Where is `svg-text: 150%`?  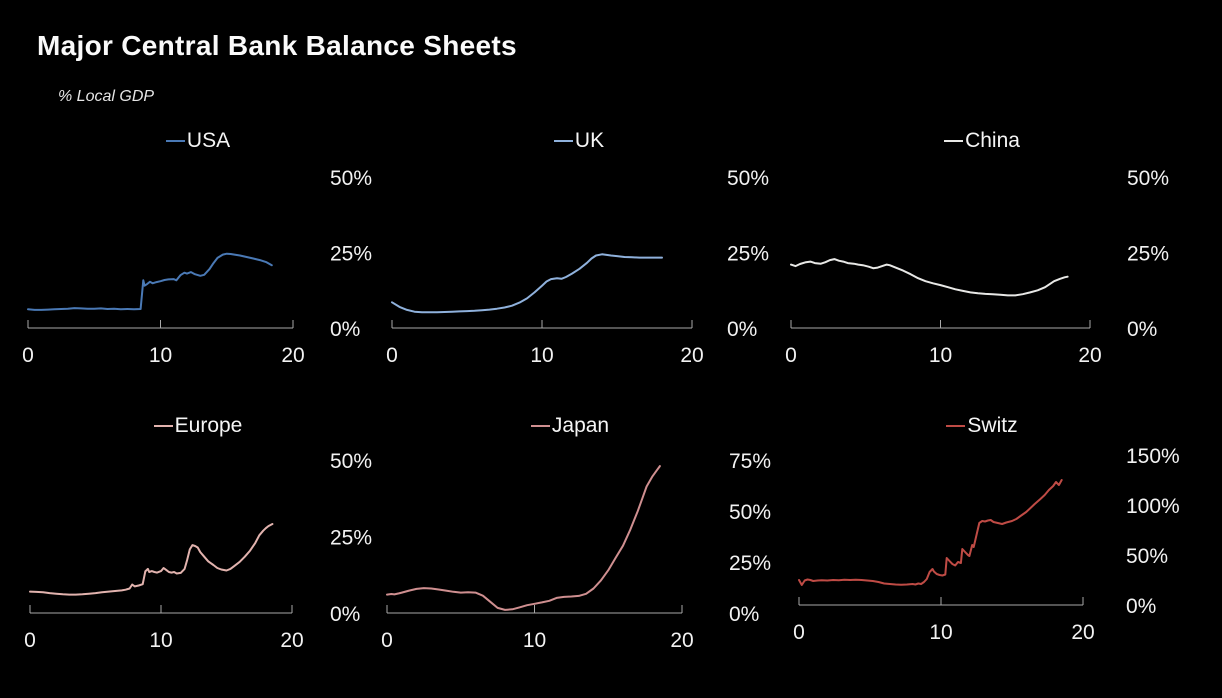
svg-text: 150% is located at coordinates (1153, 456).